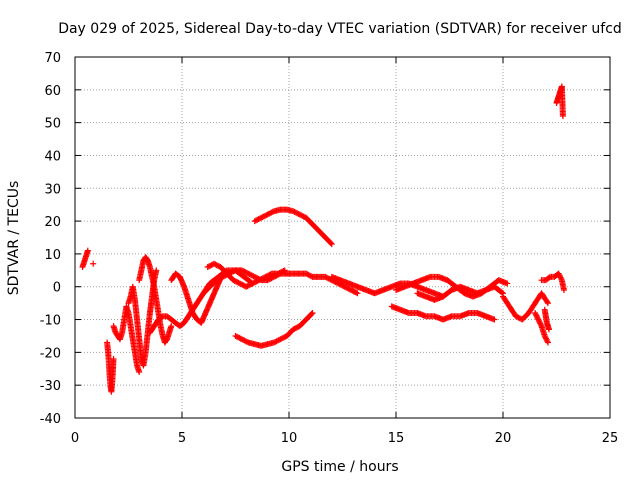  Describe the element at coordinates (52, 255) in the screenshot. I see `y-tick-label: 10` at that location.